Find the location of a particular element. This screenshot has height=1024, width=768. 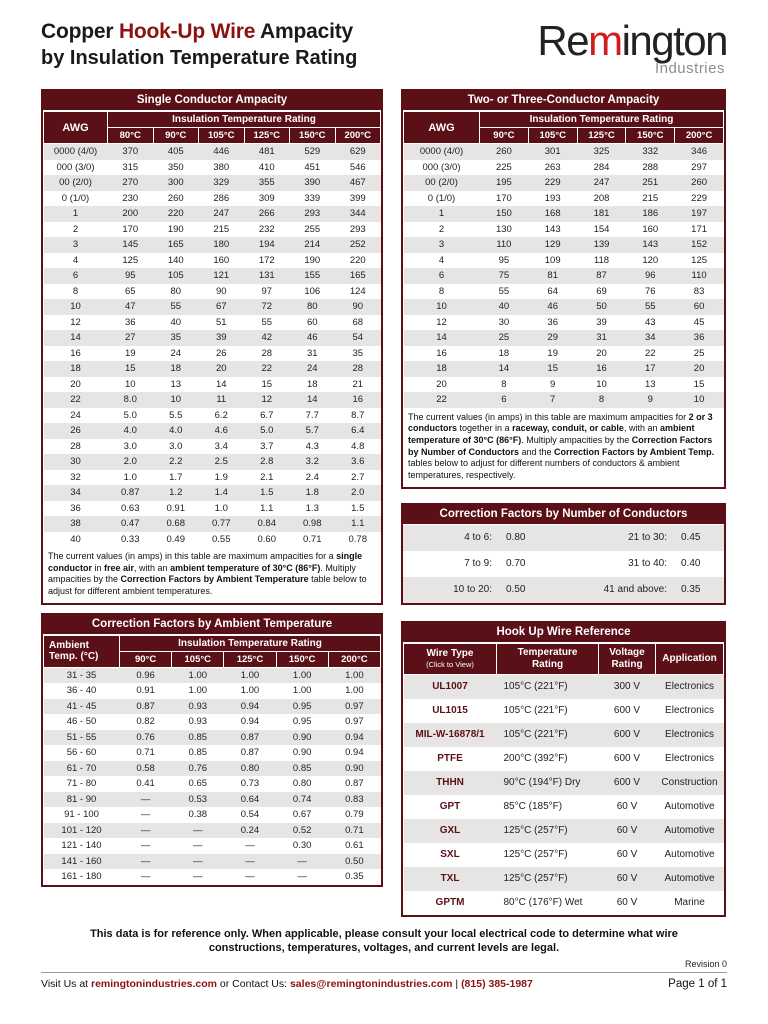

logo-text-post: ington is located at coordinates (675, 40).